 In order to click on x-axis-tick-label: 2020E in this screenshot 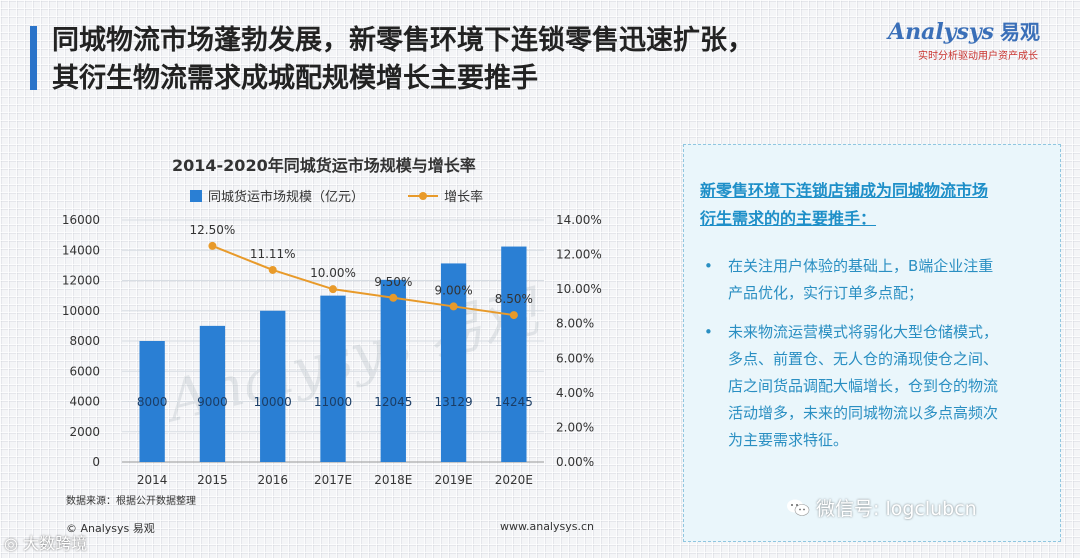, I will do `click(514, 480)`.